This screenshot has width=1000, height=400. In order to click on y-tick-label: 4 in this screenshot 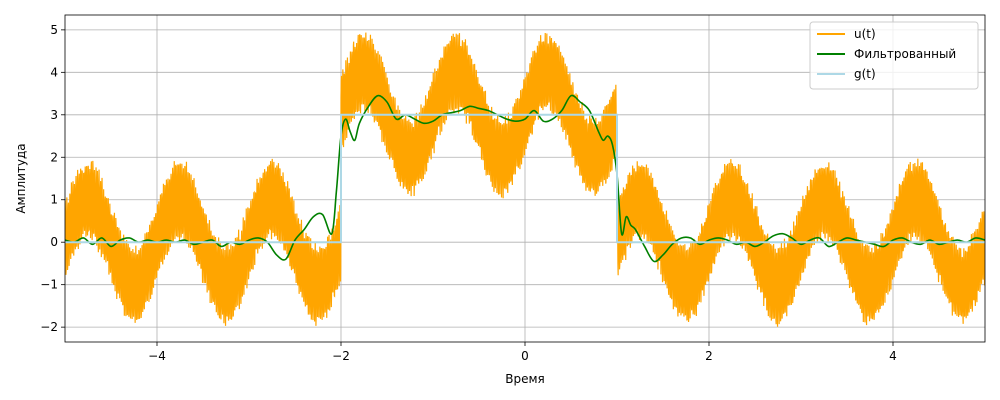, I will do `click(54, 72)`.